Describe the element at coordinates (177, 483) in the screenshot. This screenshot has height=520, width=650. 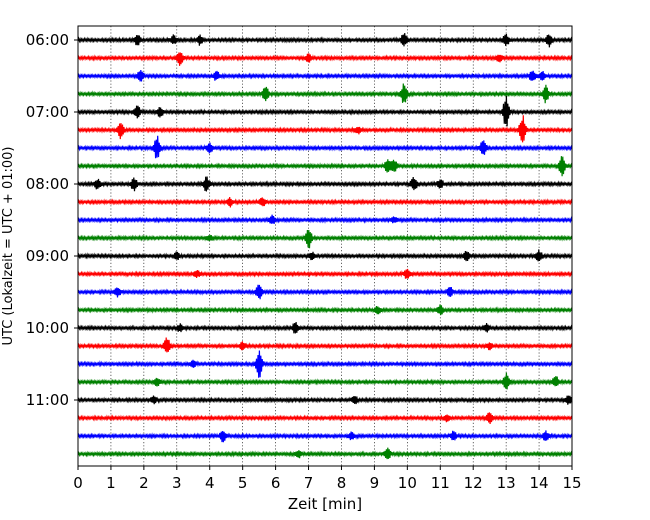
I see `x-tick-label: 3` at that location.